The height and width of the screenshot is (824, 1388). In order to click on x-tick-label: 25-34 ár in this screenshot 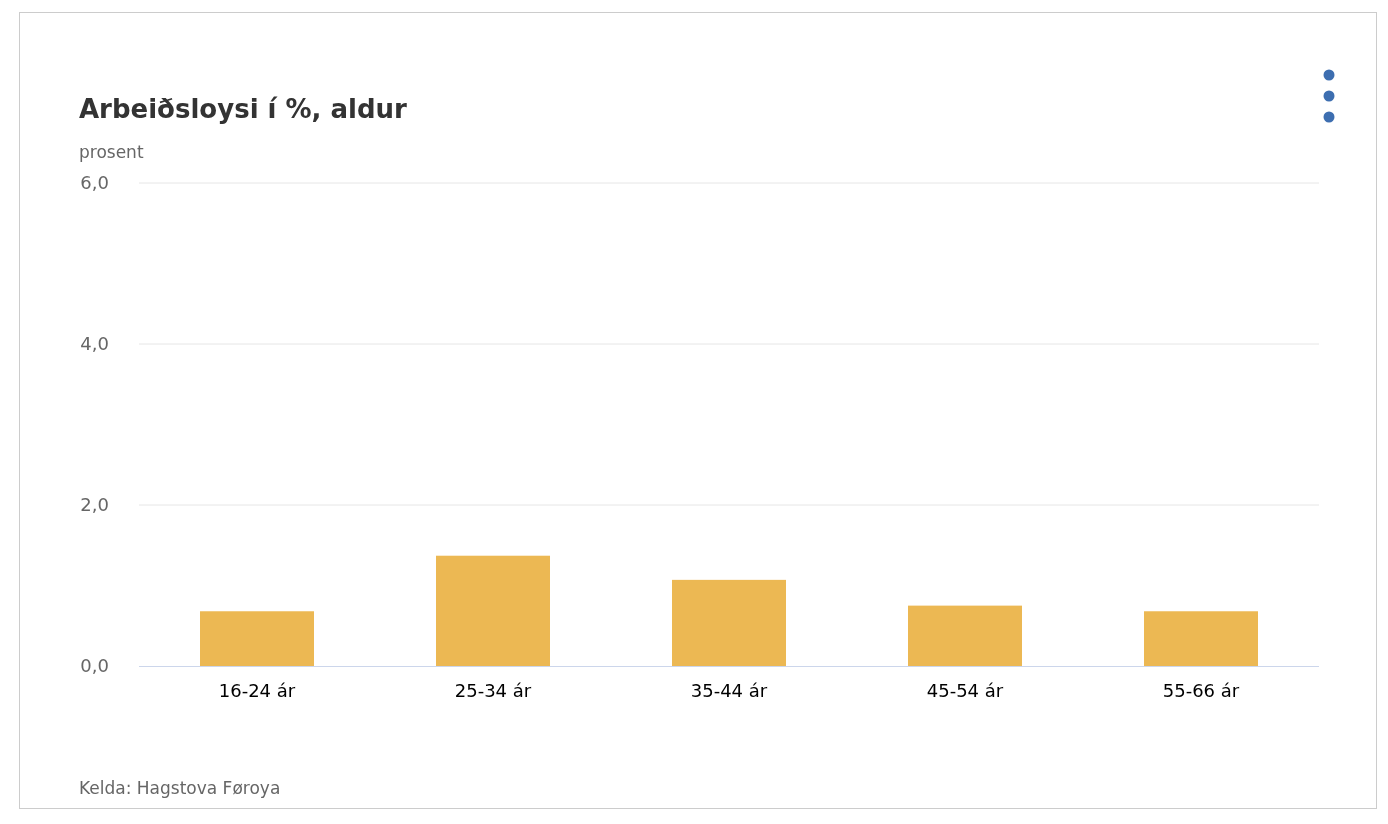, I will do `click(493, 690)`.